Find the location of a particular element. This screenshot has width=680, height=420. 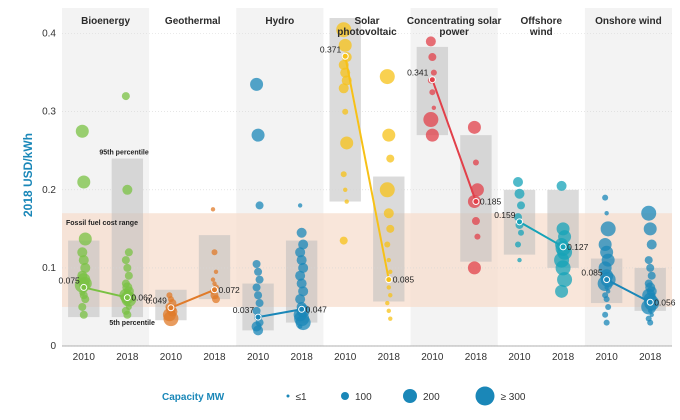

legend-label: 100 is located at coordinates (363, 397).